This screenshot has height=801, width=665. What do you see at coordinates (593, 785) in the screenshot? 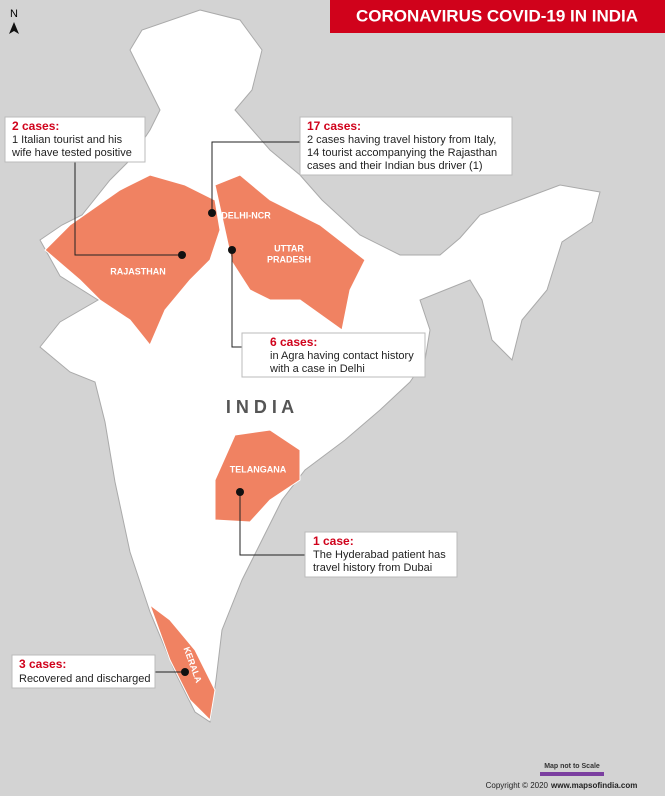
I see `website: www.mapsofindia.com` at bounding box center [593, 785].